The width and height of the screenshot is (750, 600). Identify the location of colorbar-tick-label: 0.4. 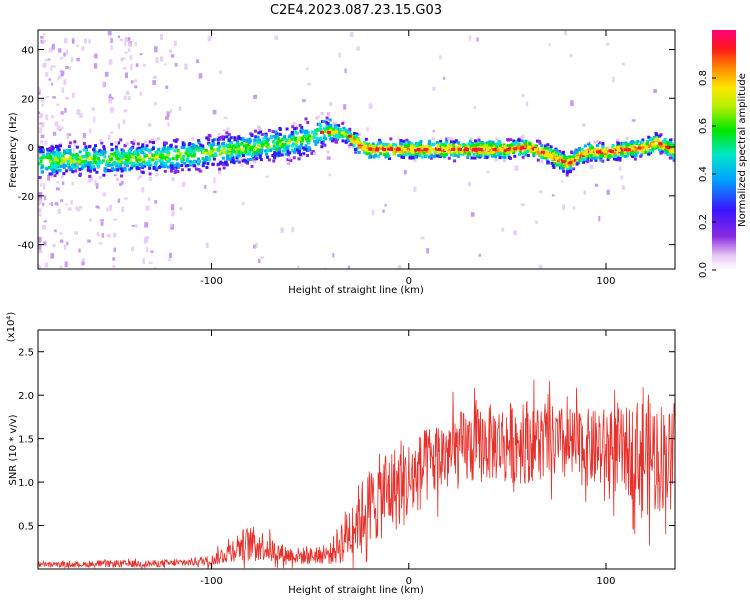
(703, 174).